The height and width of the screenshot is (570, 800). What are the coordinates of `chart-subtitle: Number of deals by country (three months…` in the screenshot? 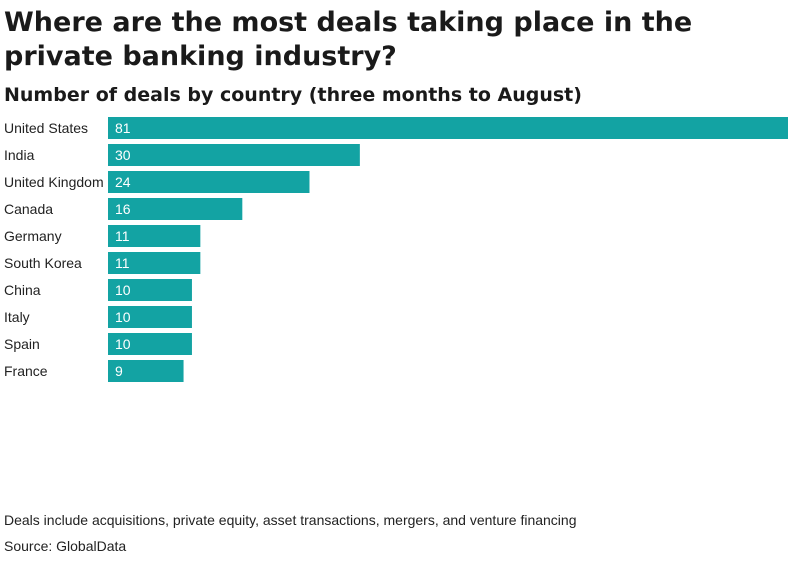 It's located at (293, 95).